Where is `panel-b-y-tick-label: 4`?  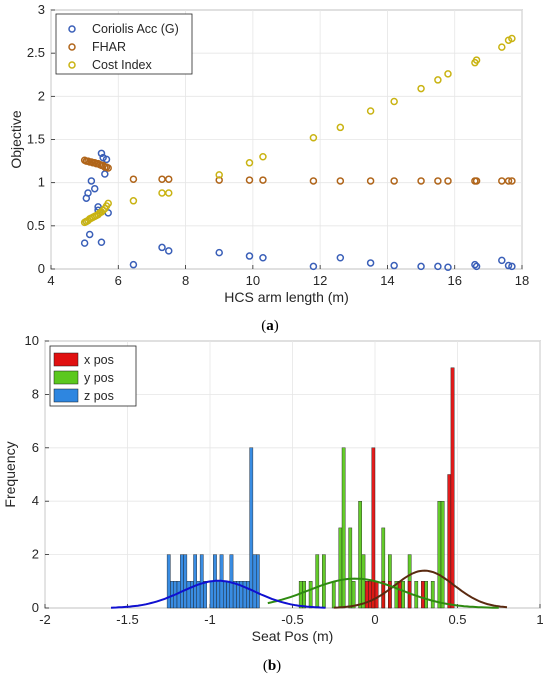 panel-b-y-tick-label: 4 is located at coordinates (35, 500).